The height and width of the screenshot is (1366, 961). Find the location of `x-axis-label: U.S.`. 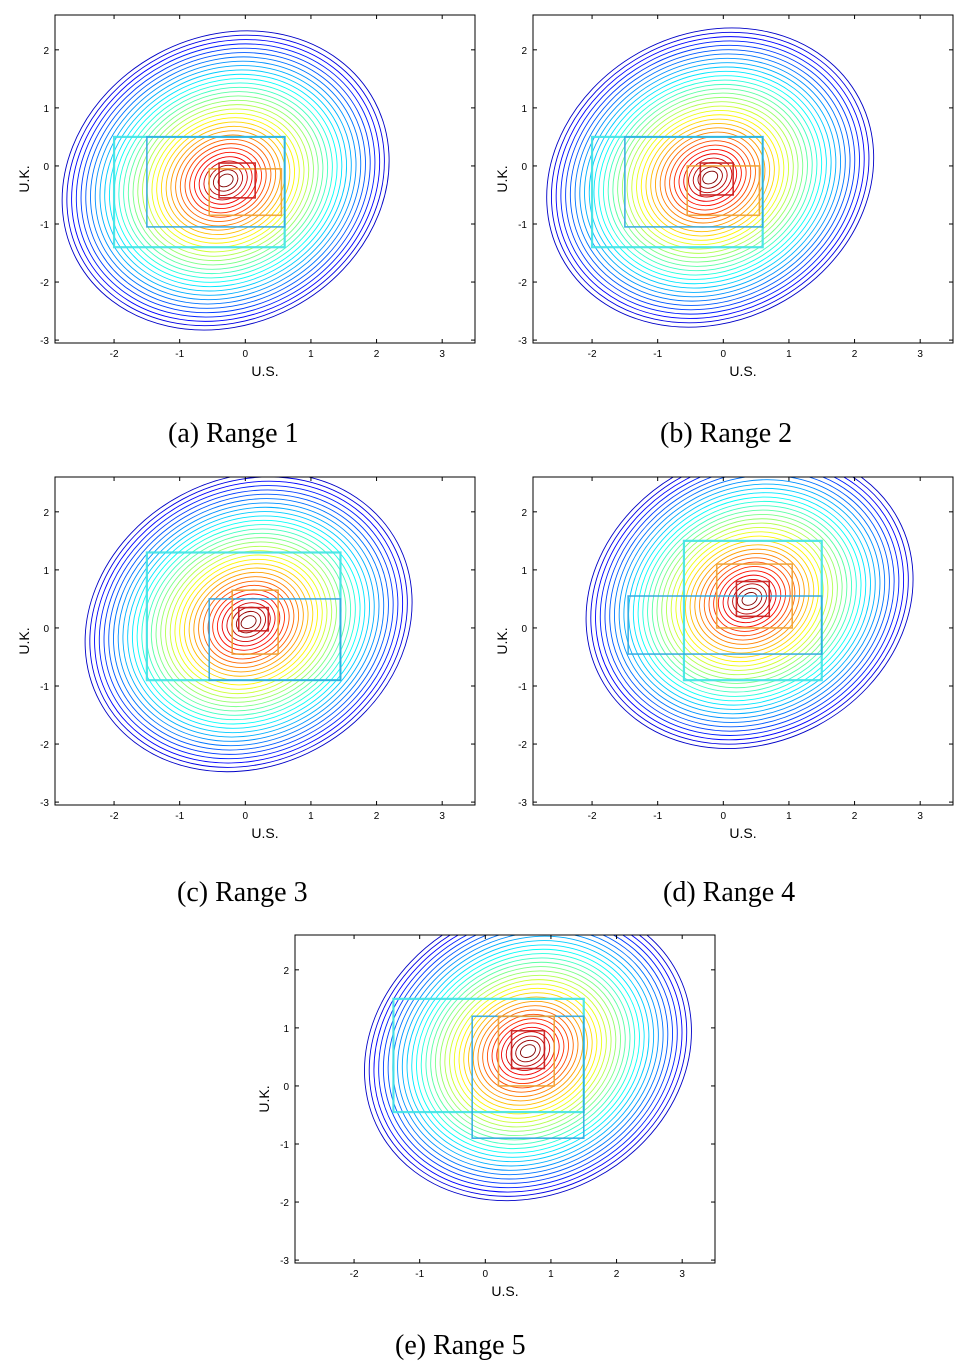

x-axis-label: U.S. is located at coordinates (504, 1291).